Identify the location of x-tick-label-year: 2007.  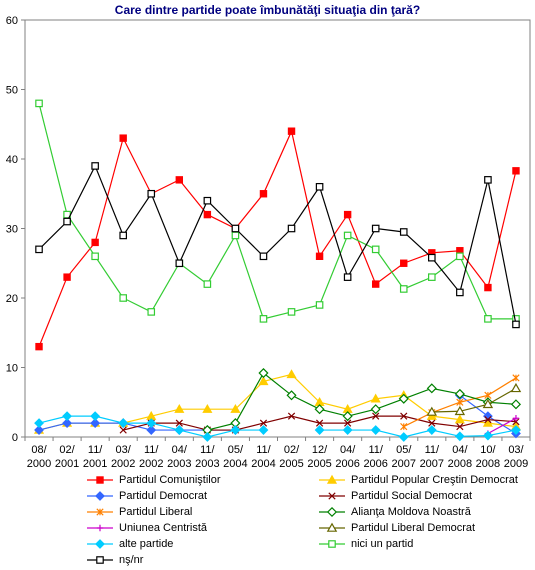
(404, 464).